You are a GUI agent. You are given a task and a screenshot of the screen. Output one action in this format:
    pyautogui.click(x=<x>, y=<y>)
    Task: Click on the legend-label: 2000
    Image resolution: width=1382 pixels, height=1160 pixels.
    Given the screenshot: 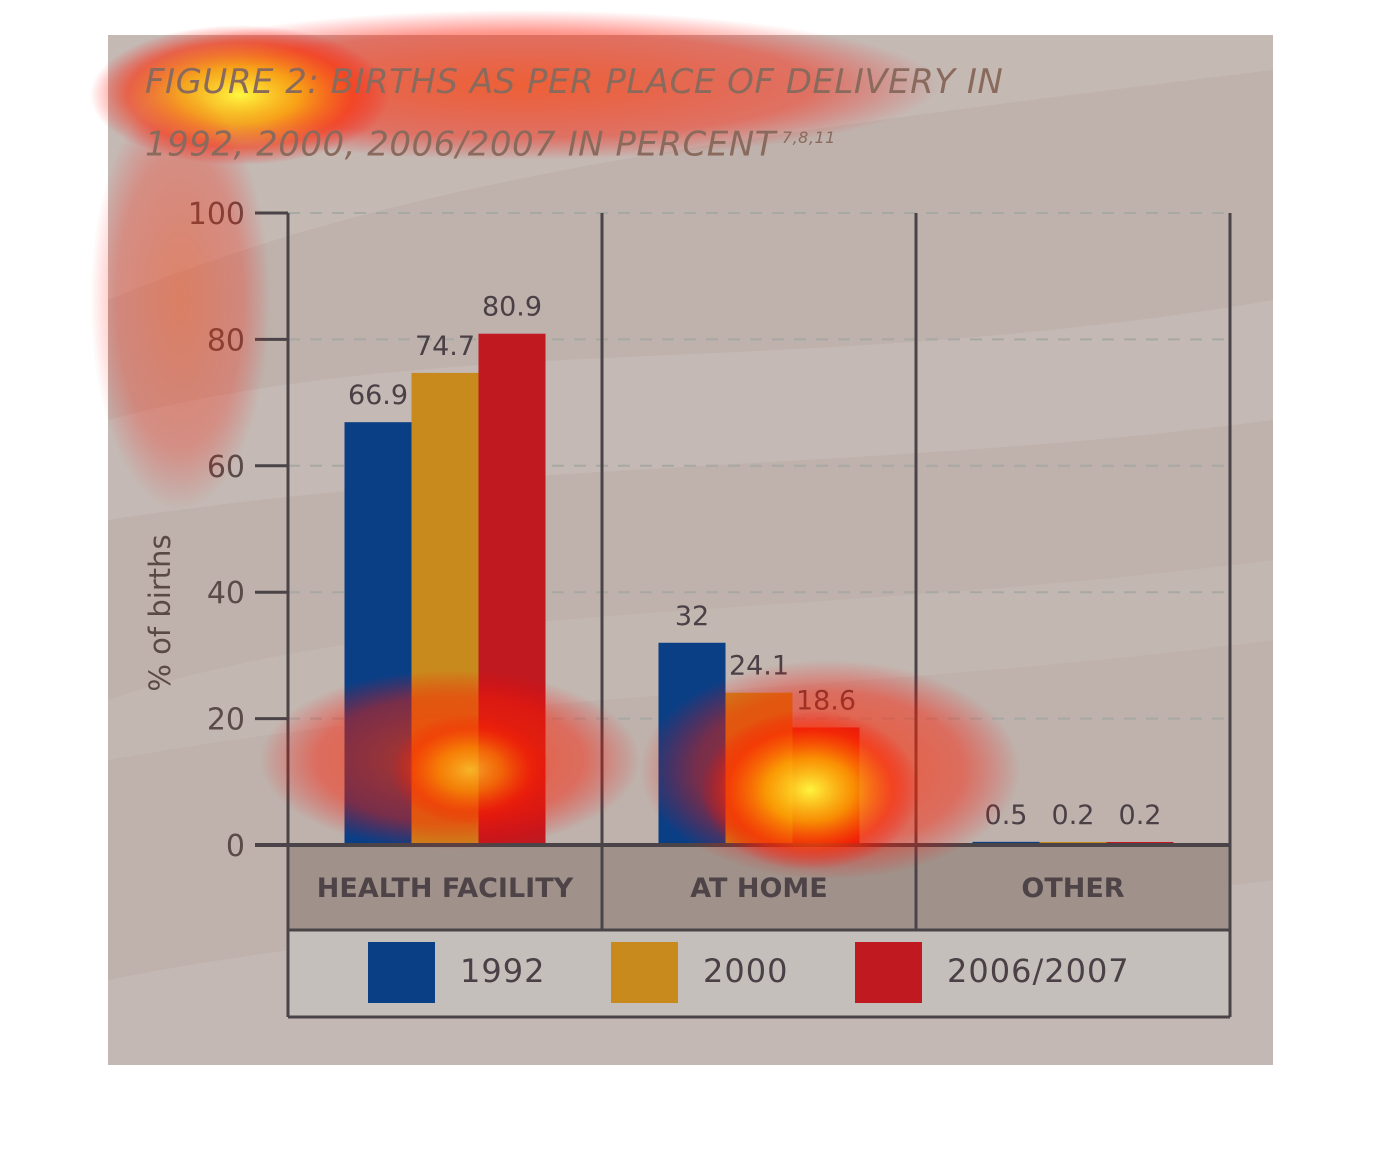 What is the action you would take?
    pyautogui.click(x=745, y=971)
    